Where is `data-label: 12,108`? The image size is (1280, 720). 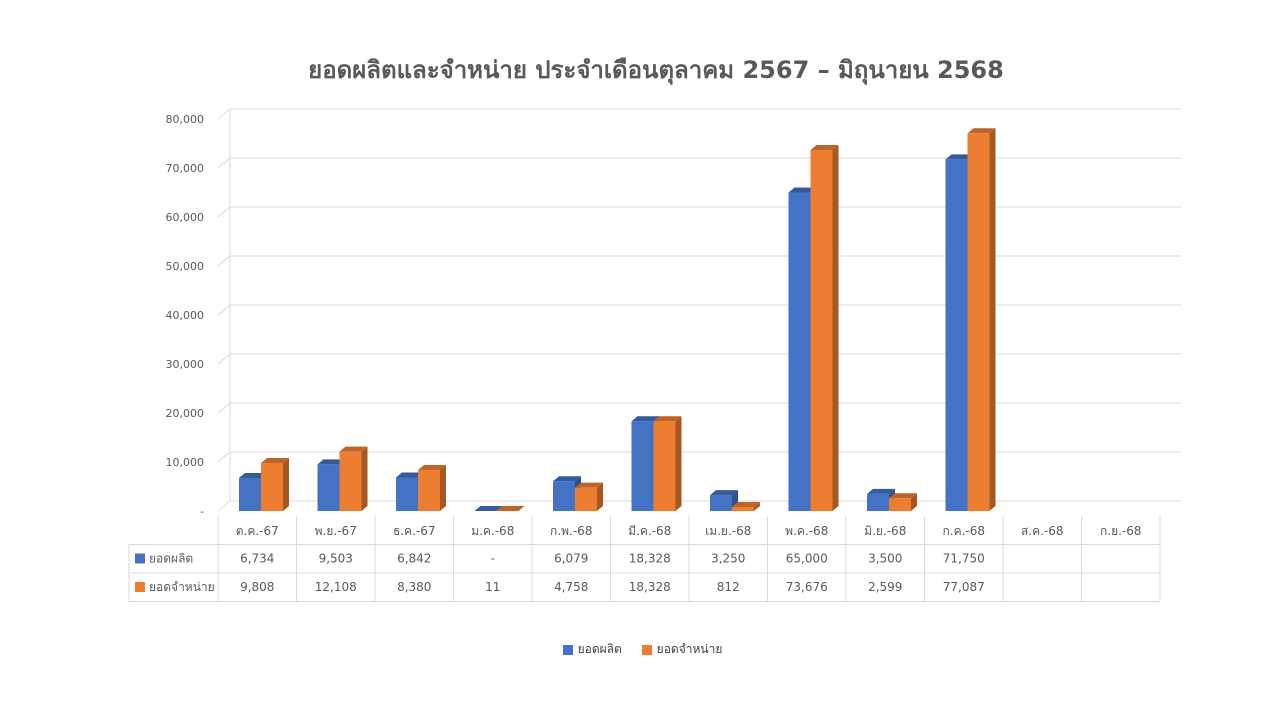 data-label: 12,108 is located at coordinates (336, 587).